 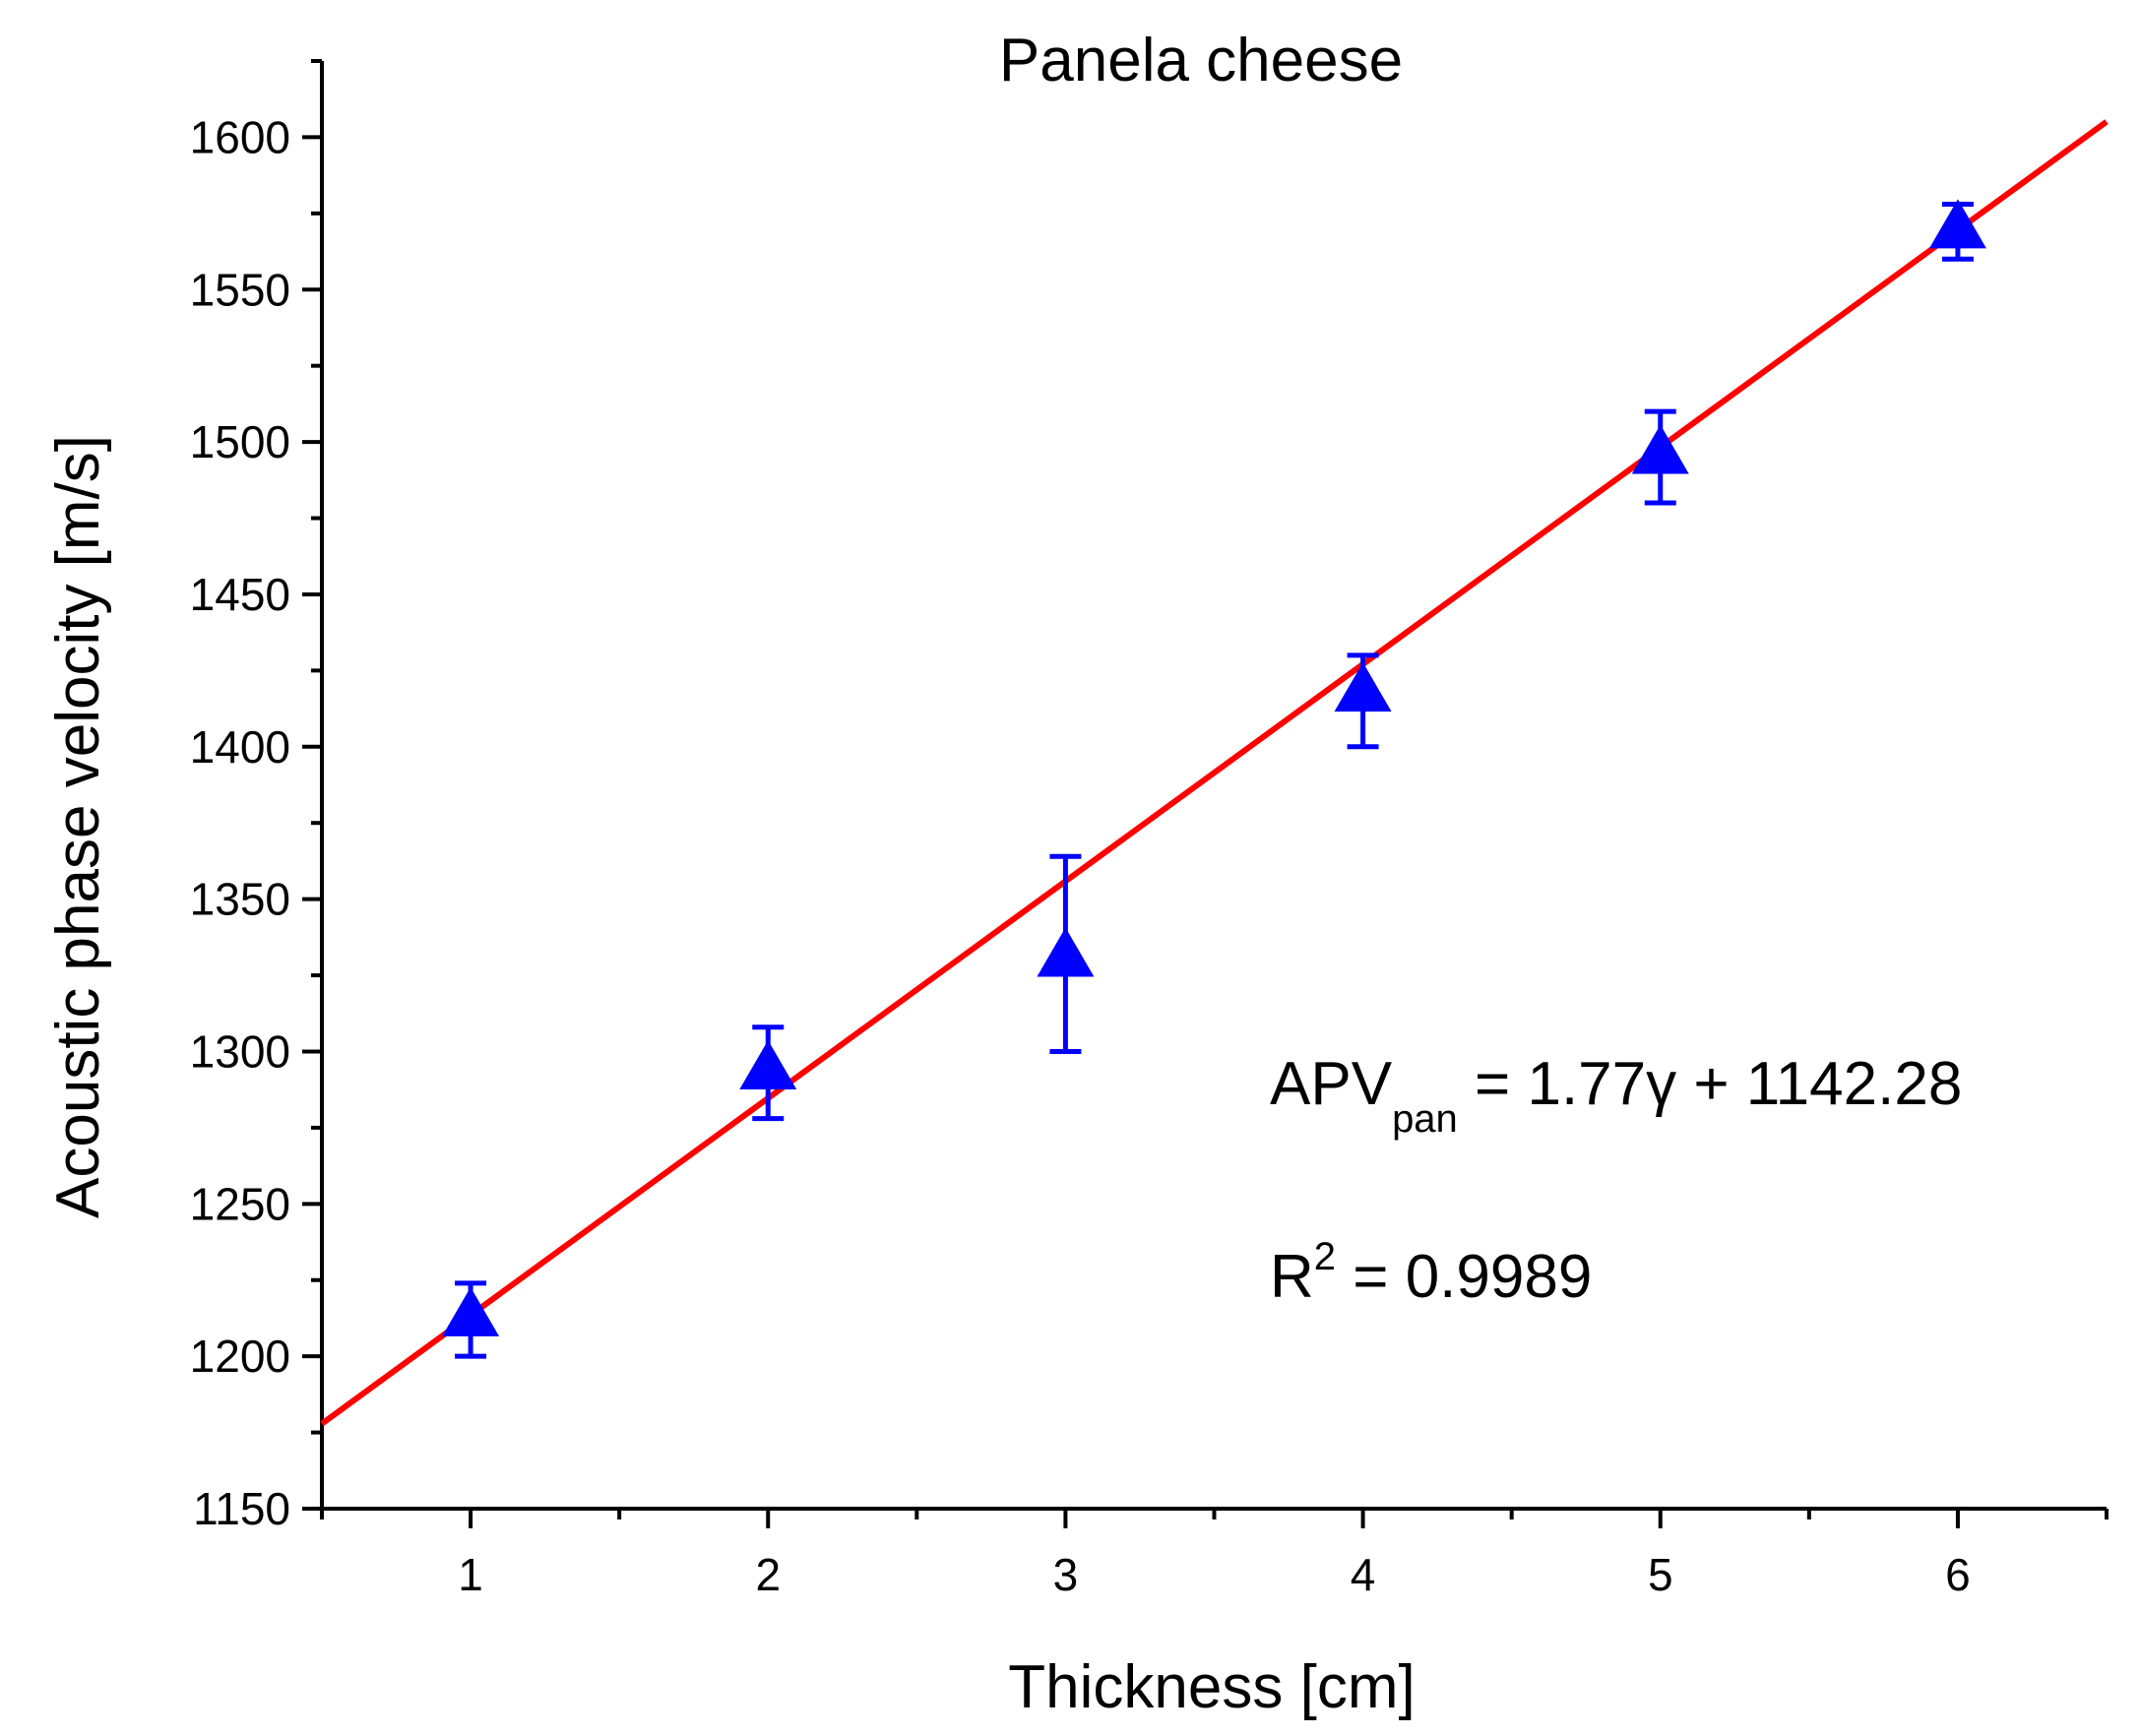 What do you see at coordinates (1211, 1687) in the screenshot?
I see `x-axis-title: Thickness [cm]` at bounding box center [1211, 1687].